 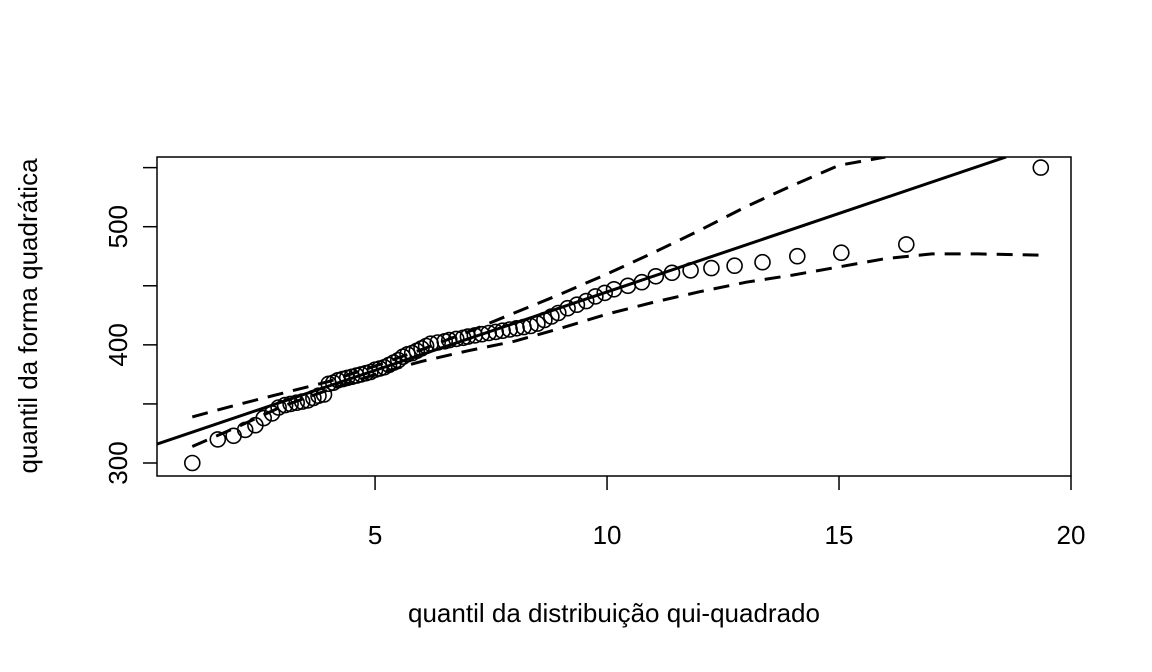 What do you see at coordinates (727, 513) in the screenshot?
I see `x-axis: 5 10 15 20` at bounding box center [727, 513].